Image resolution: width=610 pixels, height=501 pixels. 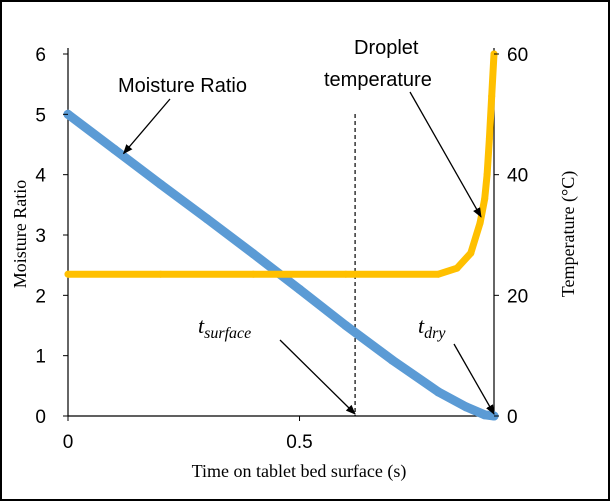 What do you see at coordinates (435, 333) in the screenshot?
I see `t-dry-sub: dry` at bounding box center [435, 333].